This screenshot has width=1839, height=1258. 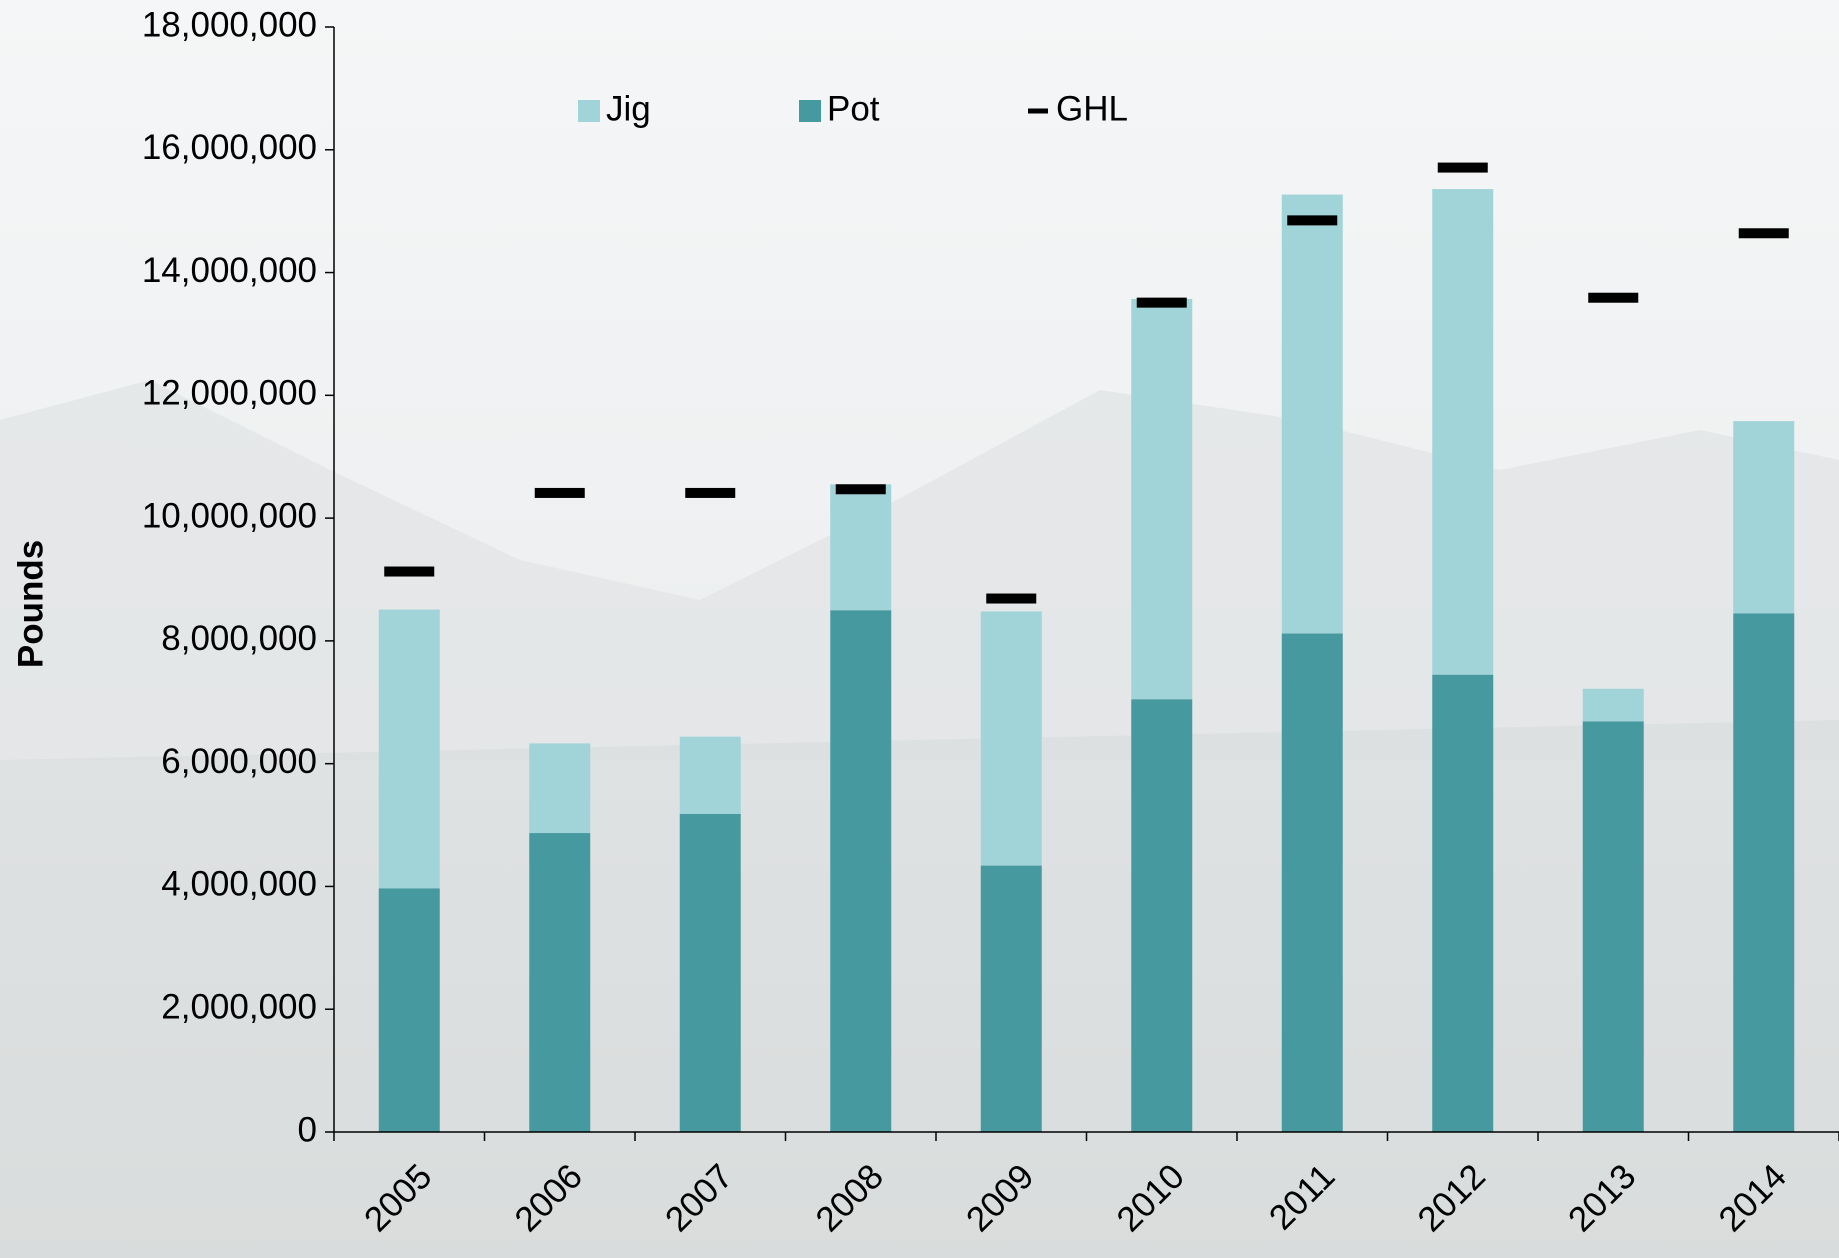 I want to click on y-tick-label: 8,000,000, so click(x=239, y=638).